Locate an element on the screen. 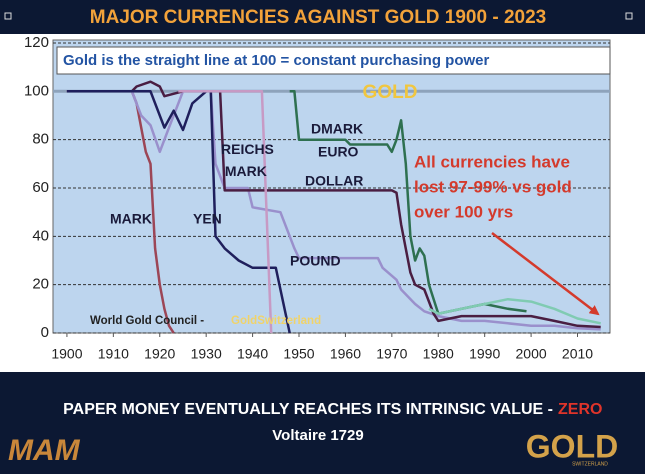  logo-right-small: SWITZERLAND is located at coordinates (590, 464).